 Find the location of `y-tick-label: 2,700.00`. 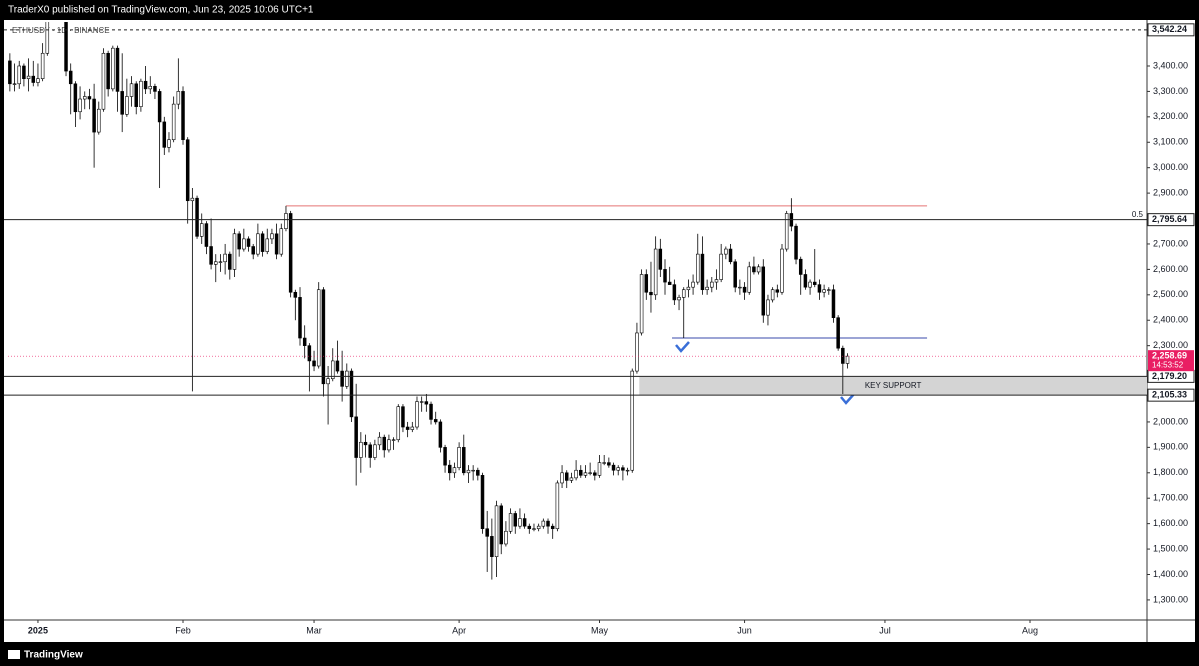

y-tick-label: 2,700.00 is located at coordinates (1170, 243).